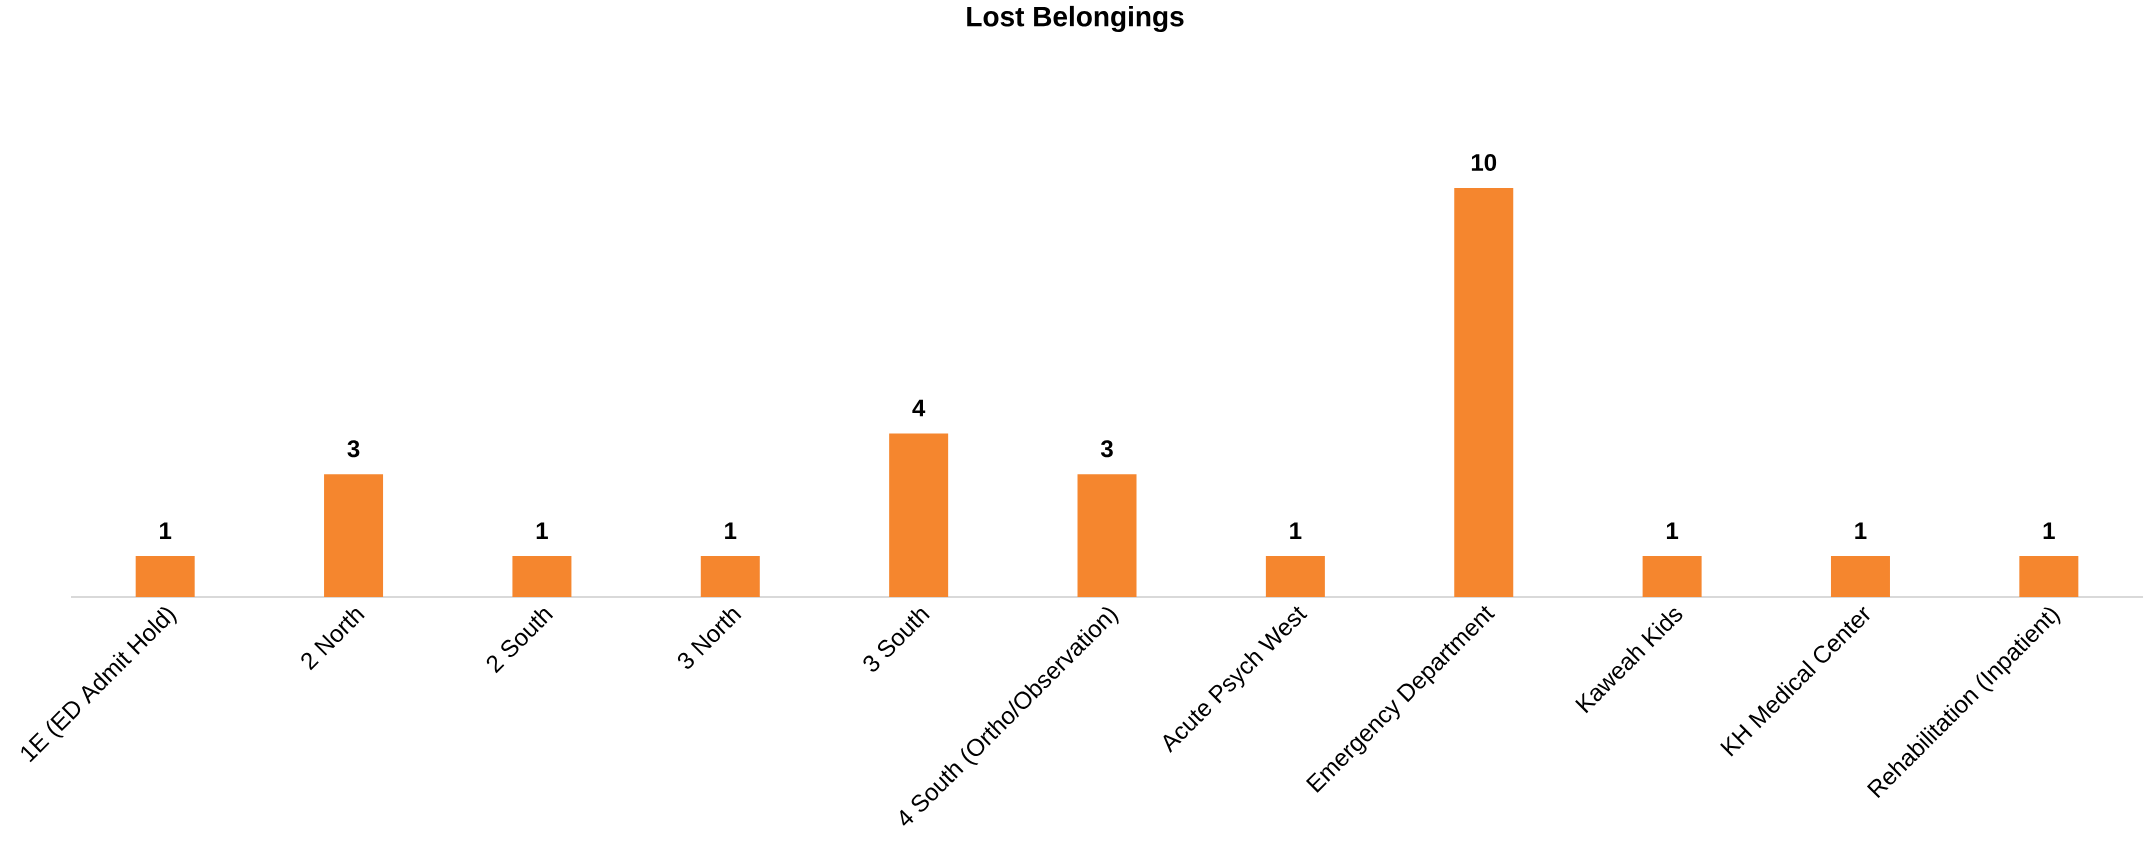 This screenshot has height=853, width=2150. Describe the element at coordinates (919, 408) in the screenshot. I see `data-label: 4` at that location.